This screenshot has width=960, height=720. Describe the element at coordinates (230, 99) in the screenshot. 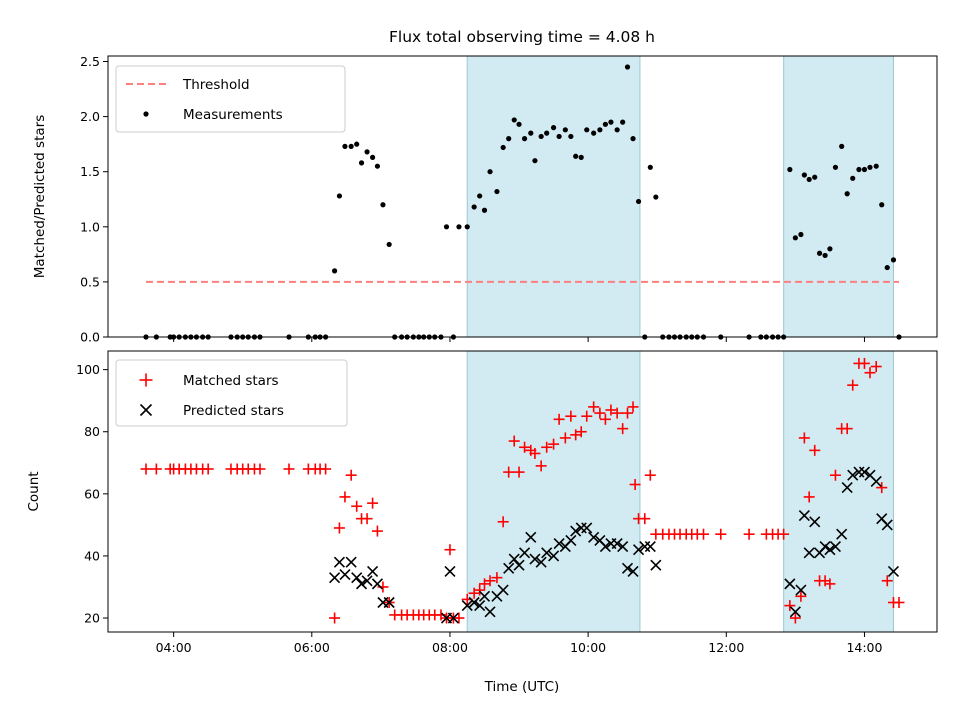

I see `ratio-legend-box` at that location.